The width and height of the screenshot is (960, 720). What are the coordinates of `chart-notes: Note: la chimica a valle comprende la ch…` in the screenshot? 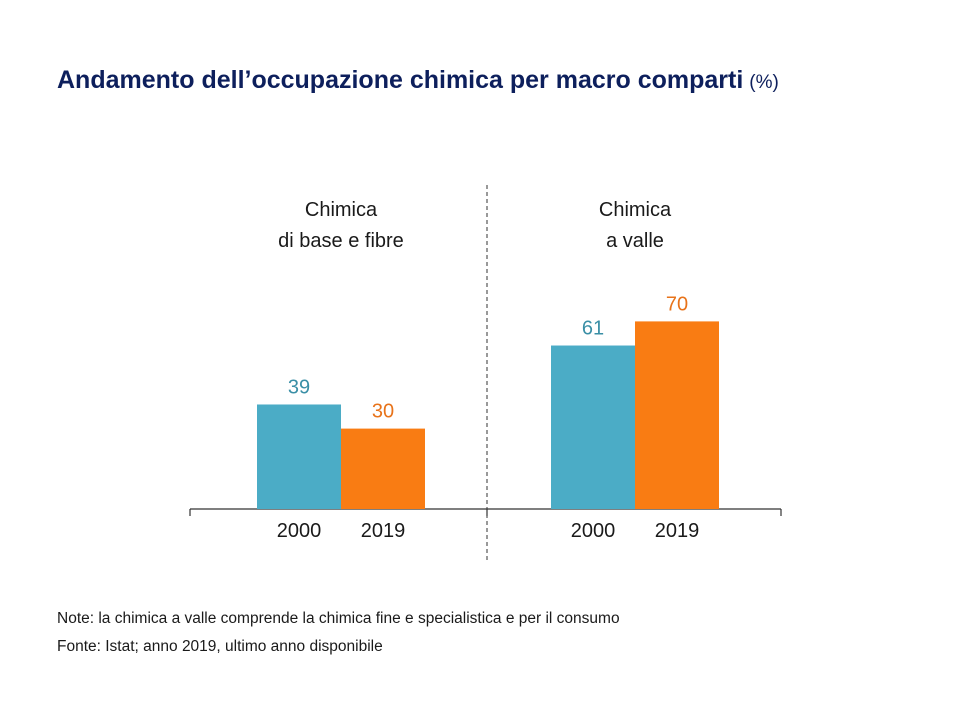 It's located at (338, 633).